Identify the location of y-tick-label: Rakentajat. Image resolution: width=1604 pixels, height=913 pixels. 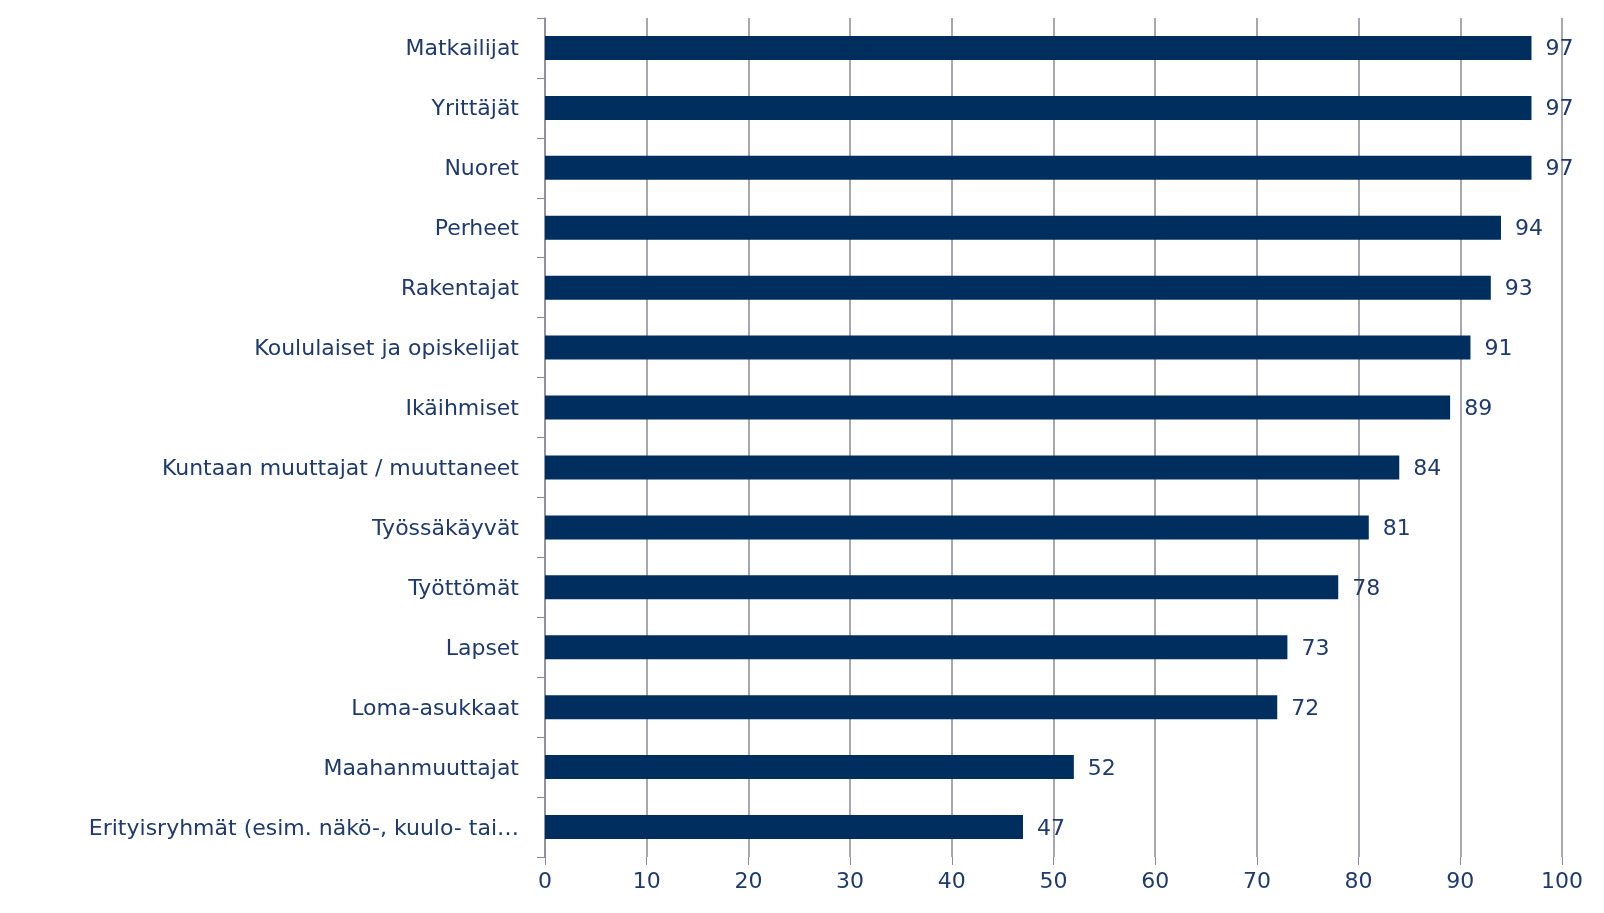
(460, 288).